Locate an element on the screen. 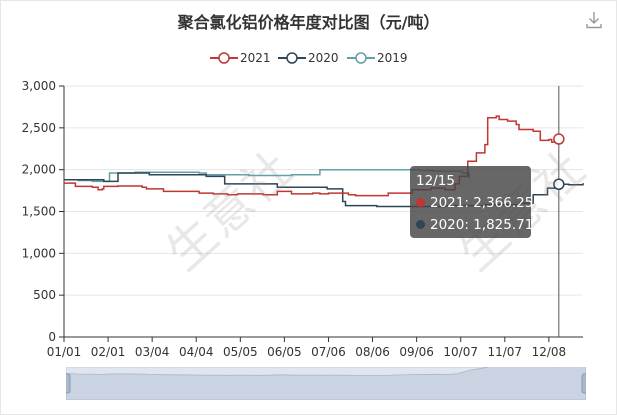 The height and width of the screenshot is (415, 617). x-tick-label: 10/07 is located at coordinates (460, 352).